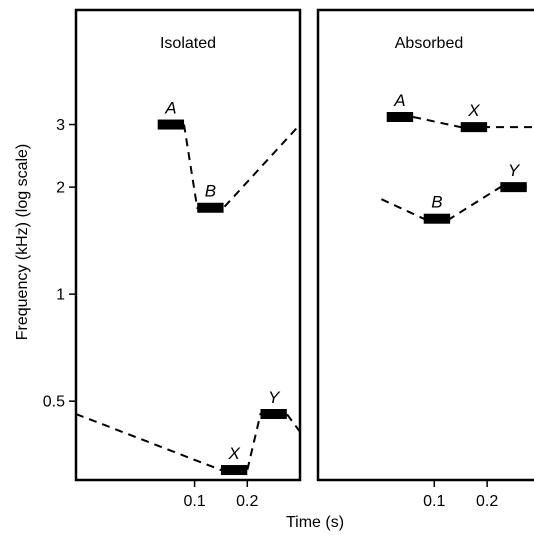 This screenshot has width=534, height=535. I want to click on panel-contents, so click(457, 168).